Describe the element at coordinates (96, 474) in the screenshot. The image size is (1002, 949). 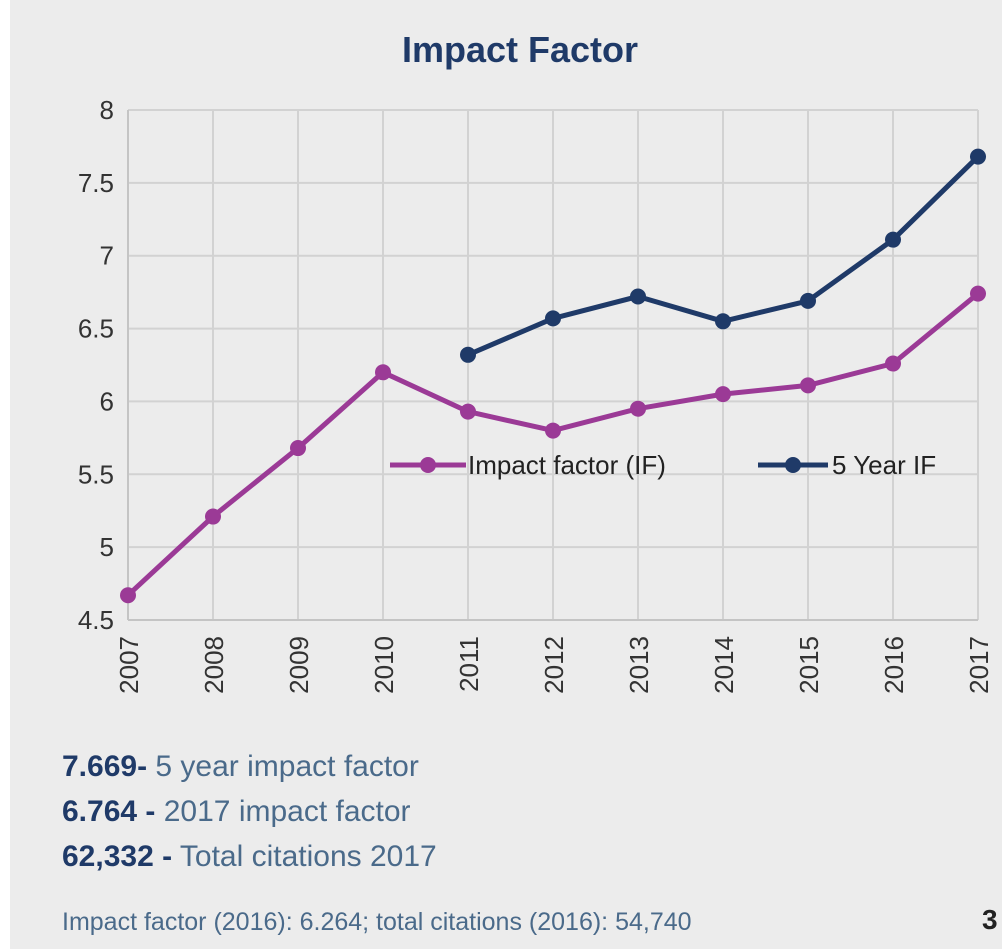
I see `y-tick-label: 5.5` at that location.